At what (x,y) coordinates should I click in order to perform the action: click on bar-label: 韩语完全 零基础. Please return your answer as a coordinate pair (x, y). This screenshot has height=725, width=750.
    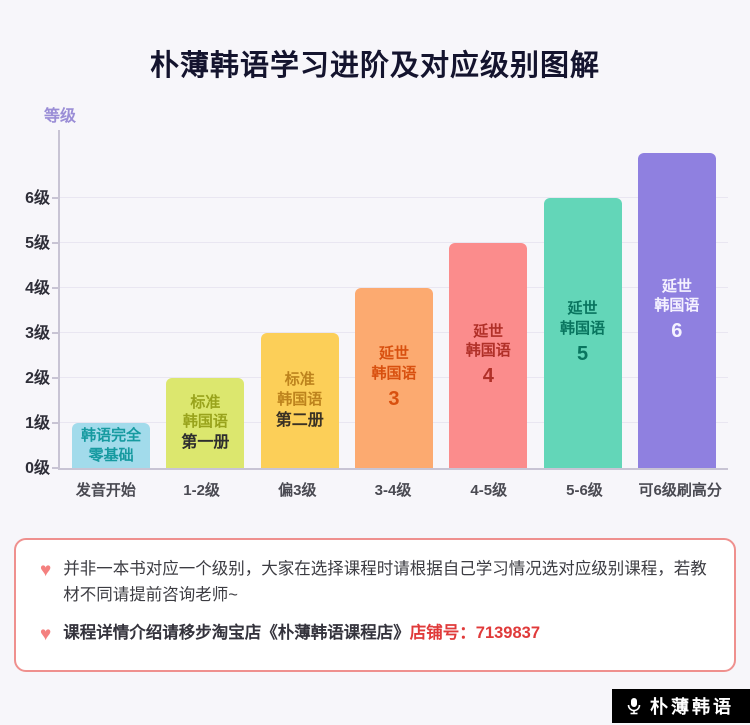
    Looking at the image, I should click on (111, 446).